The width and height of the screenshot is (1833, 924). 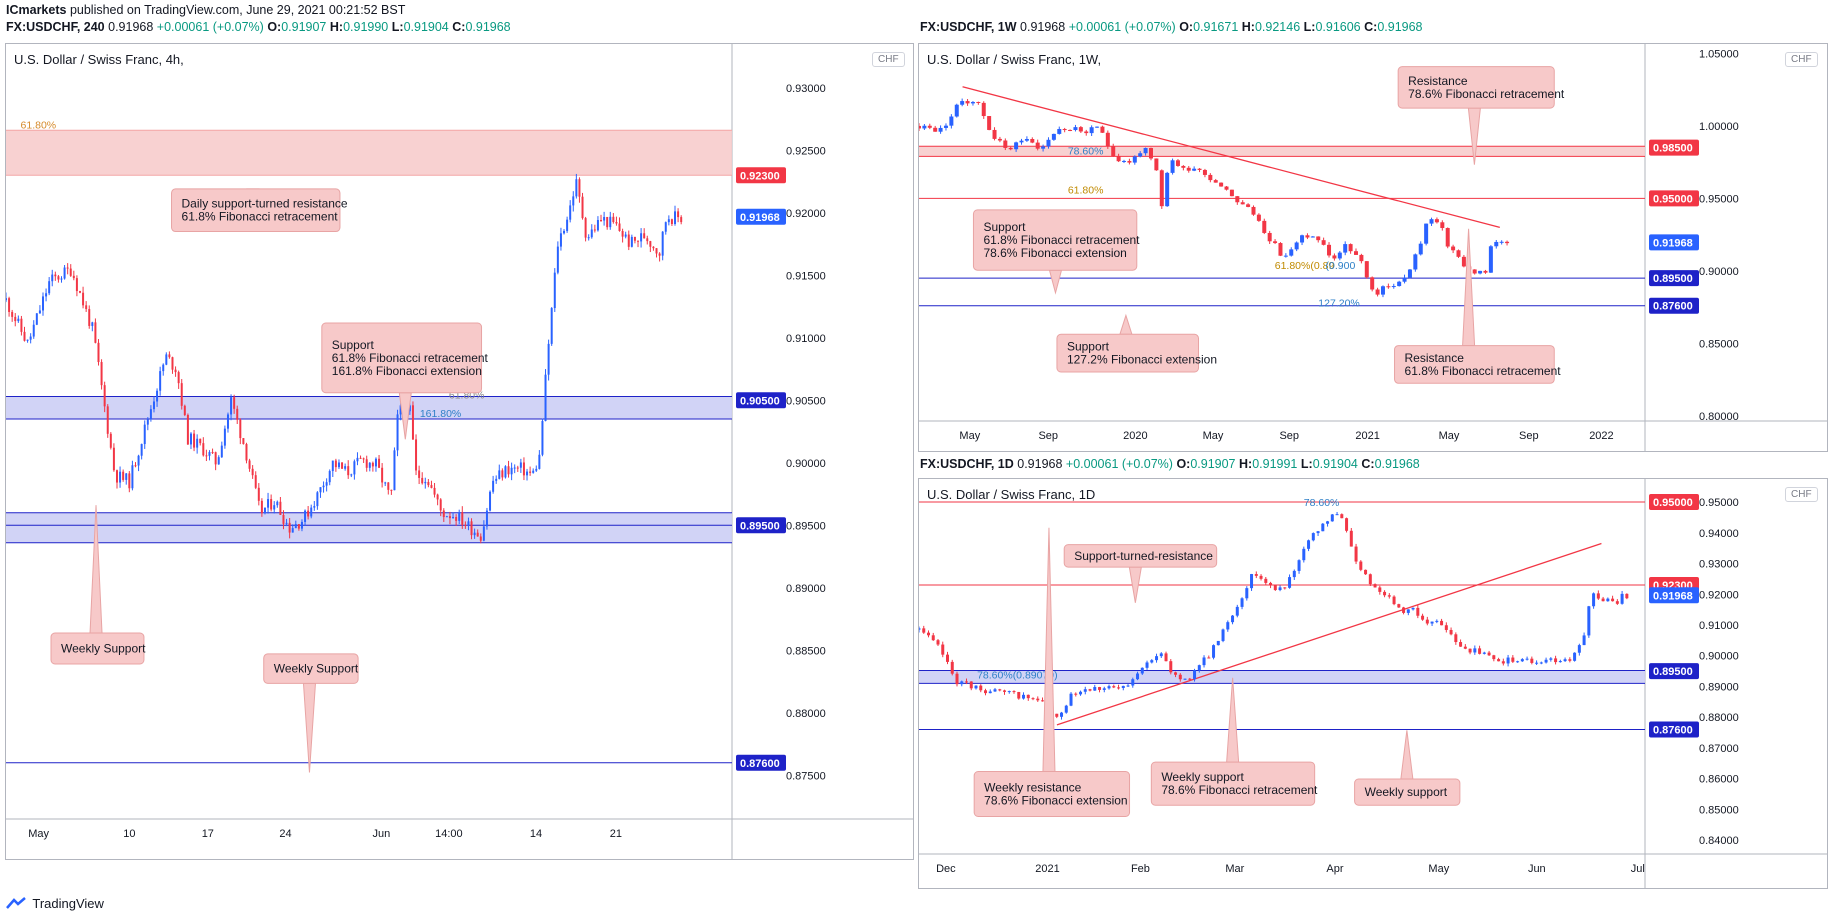 What do you see at coordinates (1801, 59) in the screenshot?
I see `w1-currency-badge: CHF` at bounding box center [1801, 59].